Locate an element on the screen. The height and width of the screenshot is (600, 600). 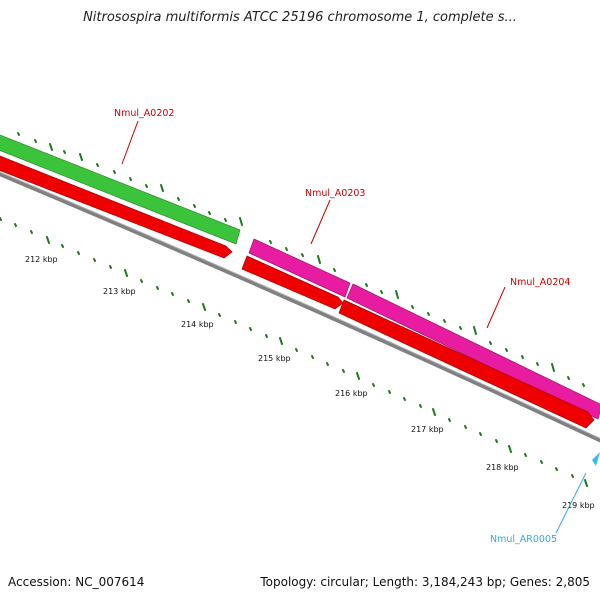
cds-a0202-arrow is located at coordinates (116, 205).